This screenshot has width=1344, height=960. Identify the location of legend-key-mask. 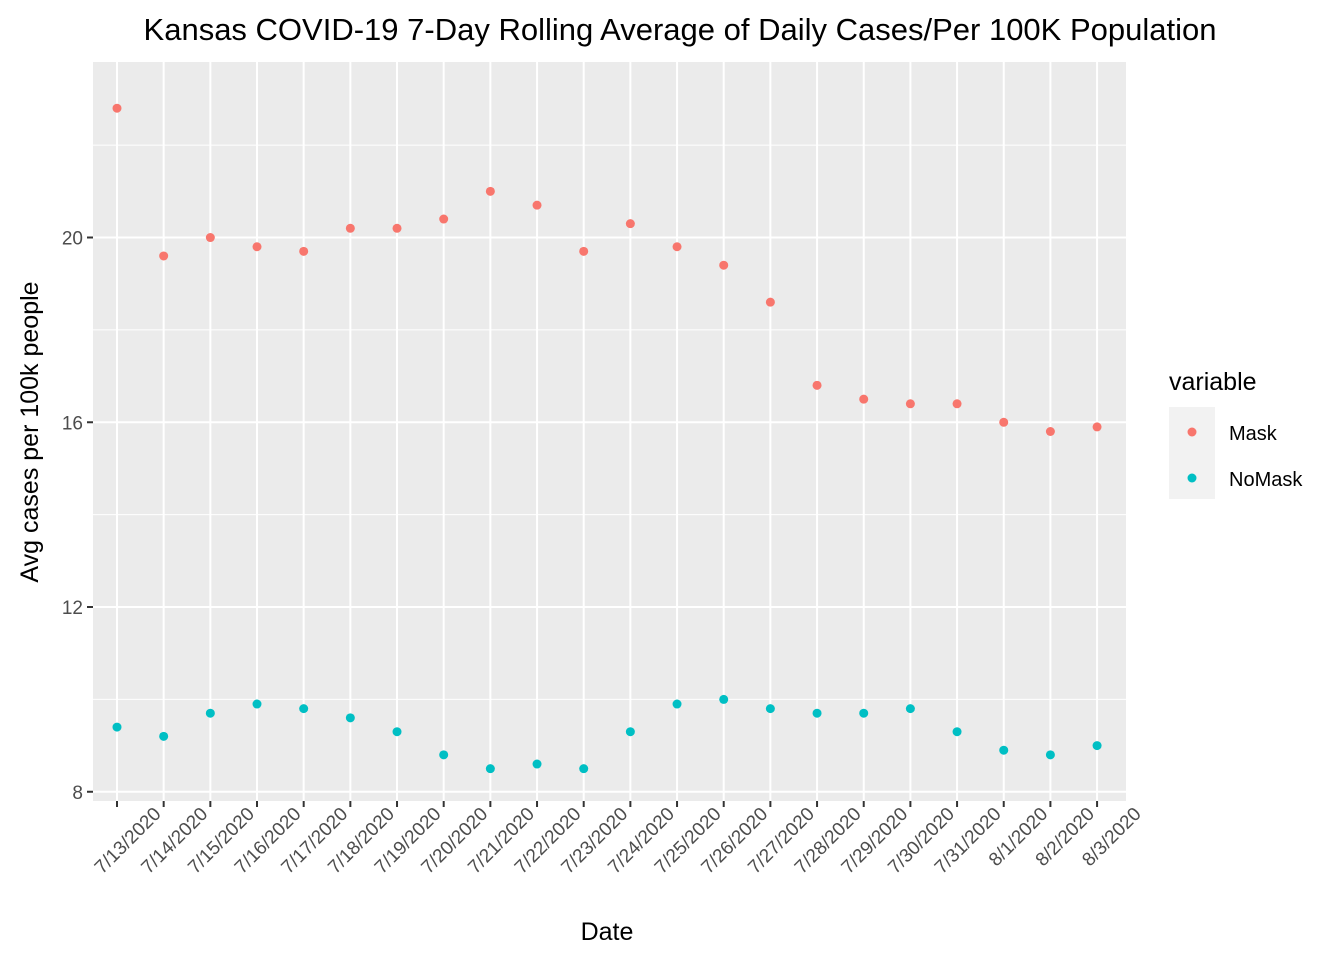
(1192, 432).